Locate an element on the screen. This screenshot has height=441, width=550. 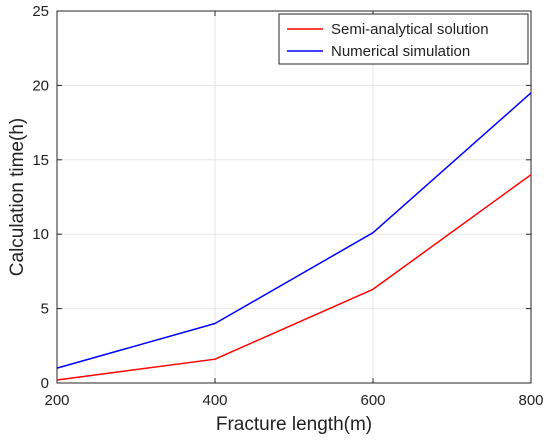
y-tick-label: 10 is located at coordinates (40, 234).